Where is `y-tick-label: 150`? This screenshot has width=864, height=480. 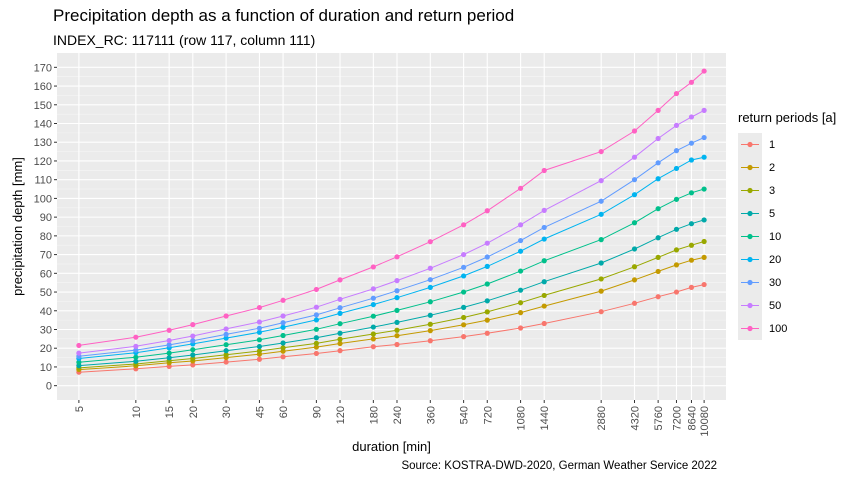
y-tick-label: 150 is located at coordinates (43, 106).